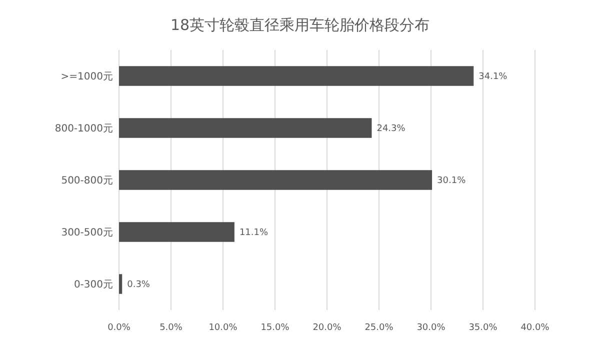 This screenshot has height=355, width=600. What do you see at coordinates (431, 328) in the screenshot?
I see `x-tick-label: 30.0%` at bounding box center [431, 328].